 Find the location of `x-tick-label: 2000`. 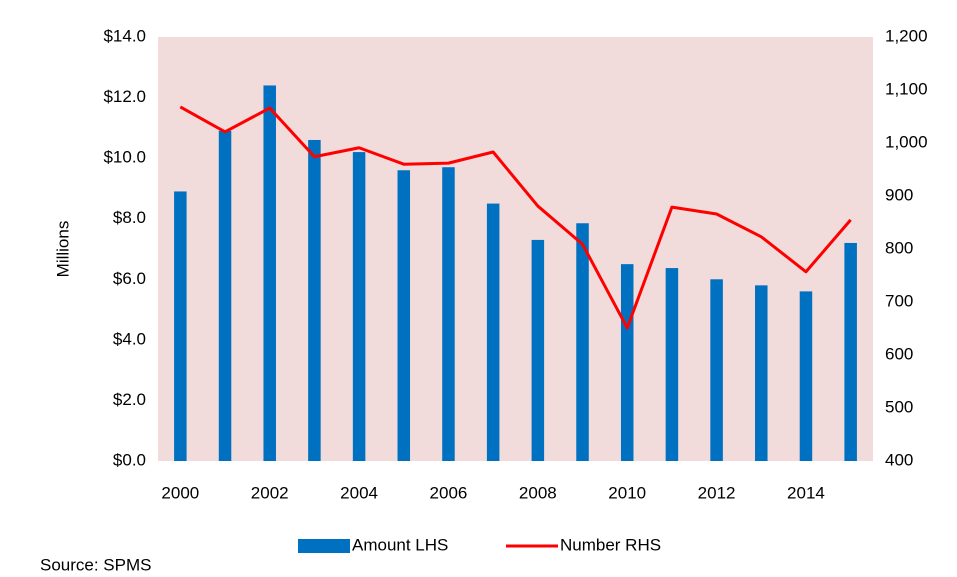

x-tick-label: 2000 is located at coordinates (180, 492).